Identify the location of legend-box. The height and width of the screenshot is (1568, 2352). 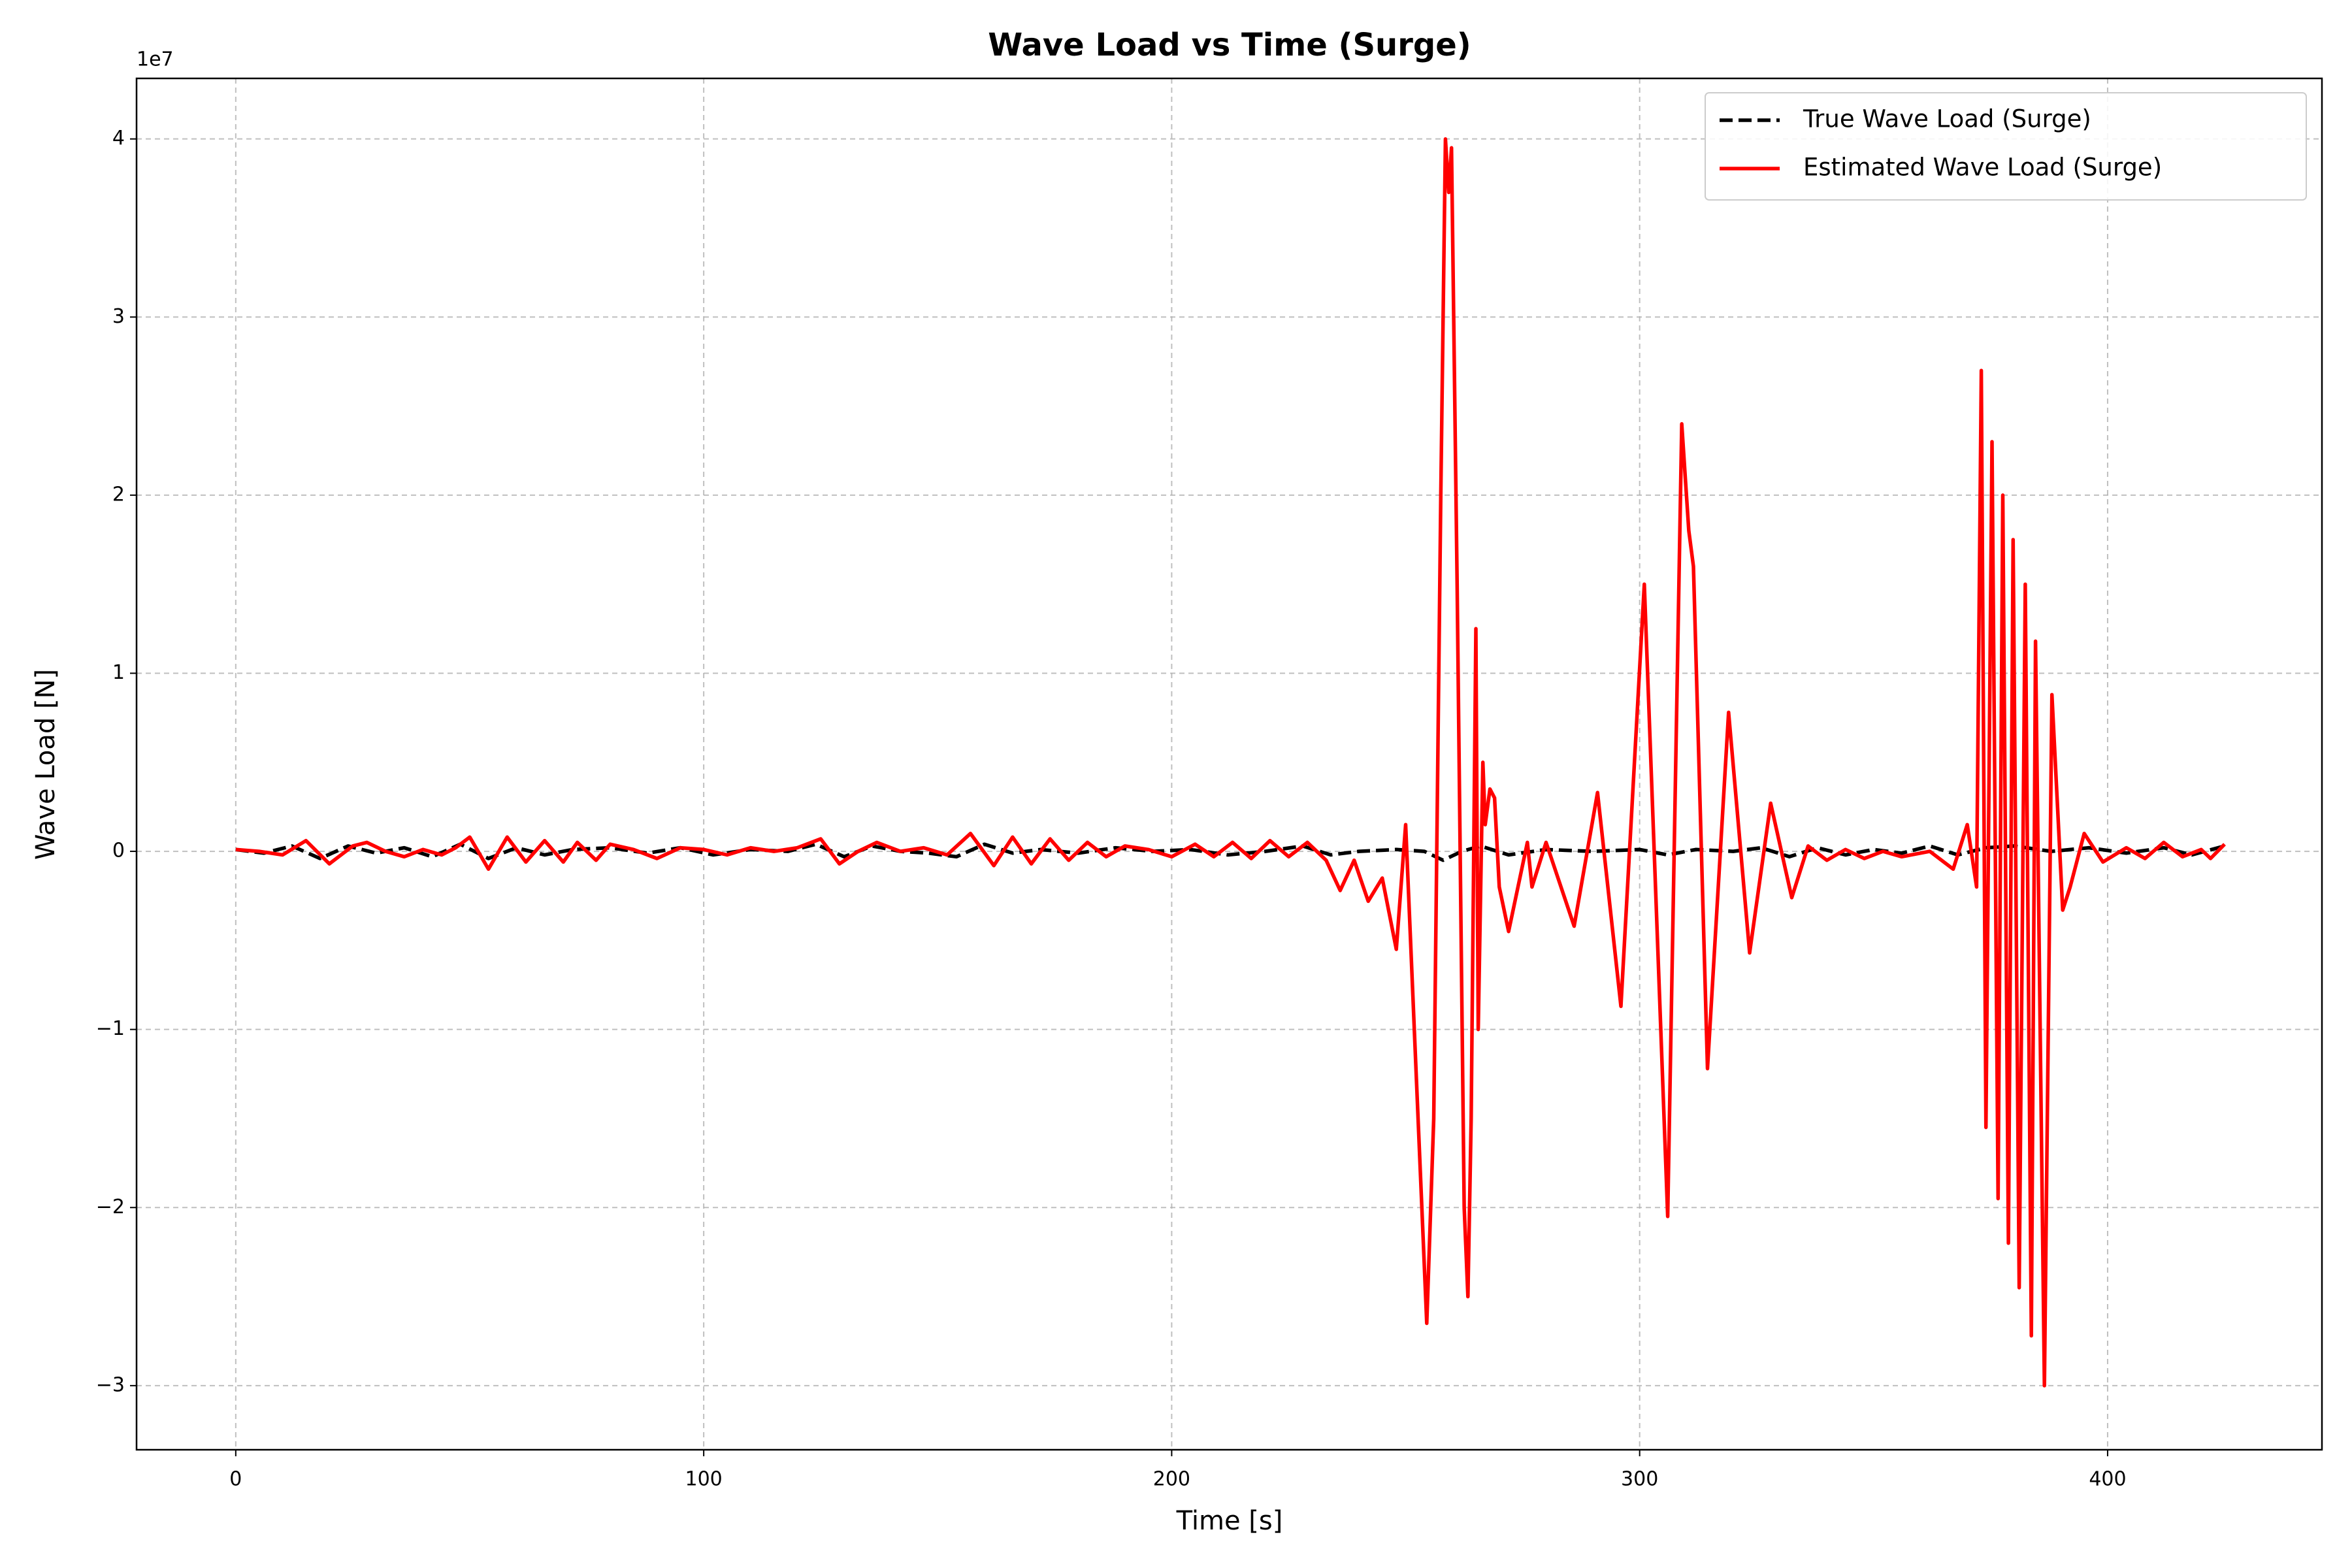
(2006, 146).